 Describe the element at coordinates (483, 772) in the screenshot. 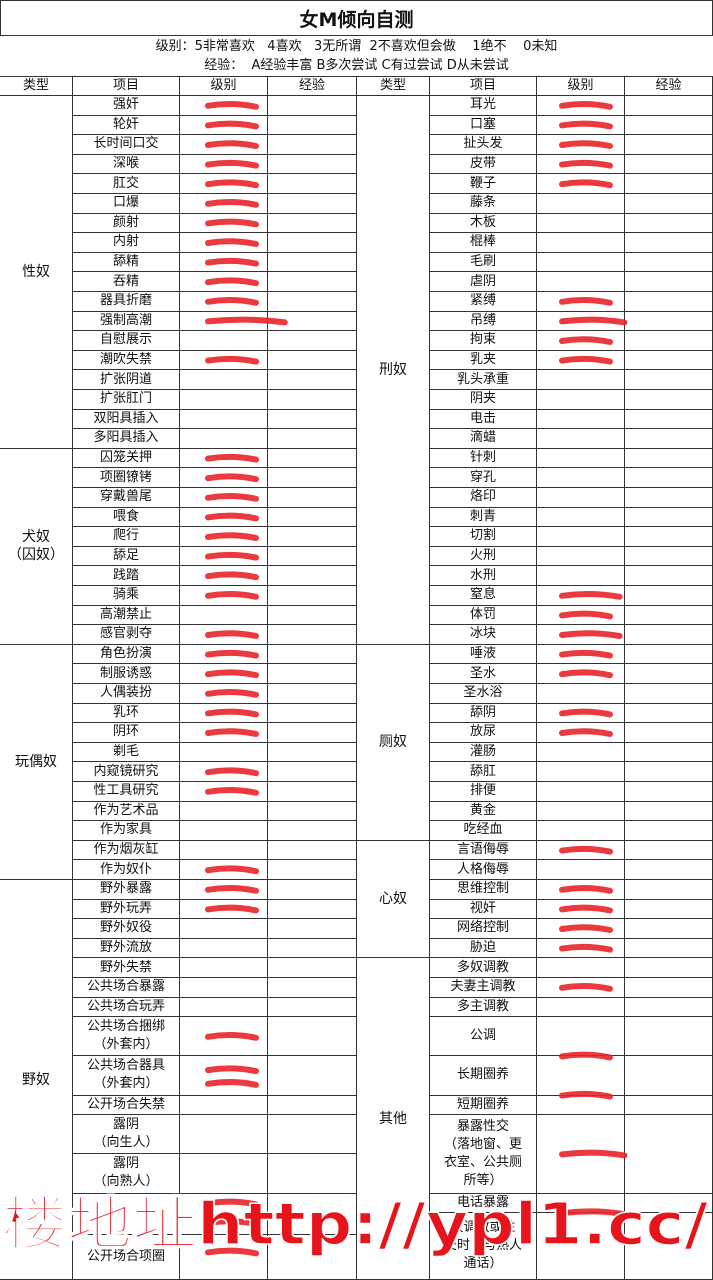

I see `item: 舔肛` at that location.